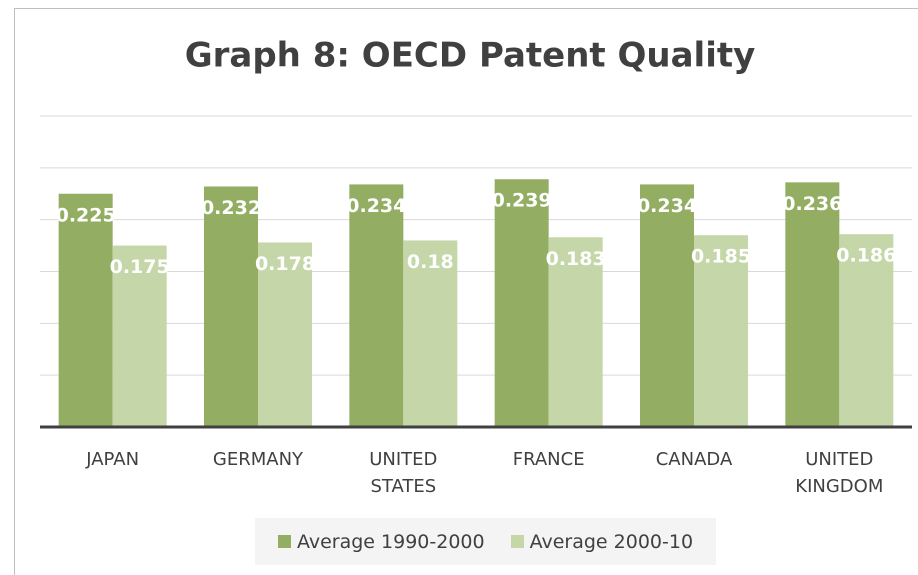  Describe the element at coordinates (812, 204) in the screenshot. I see `data-label: 0.236` at that location.